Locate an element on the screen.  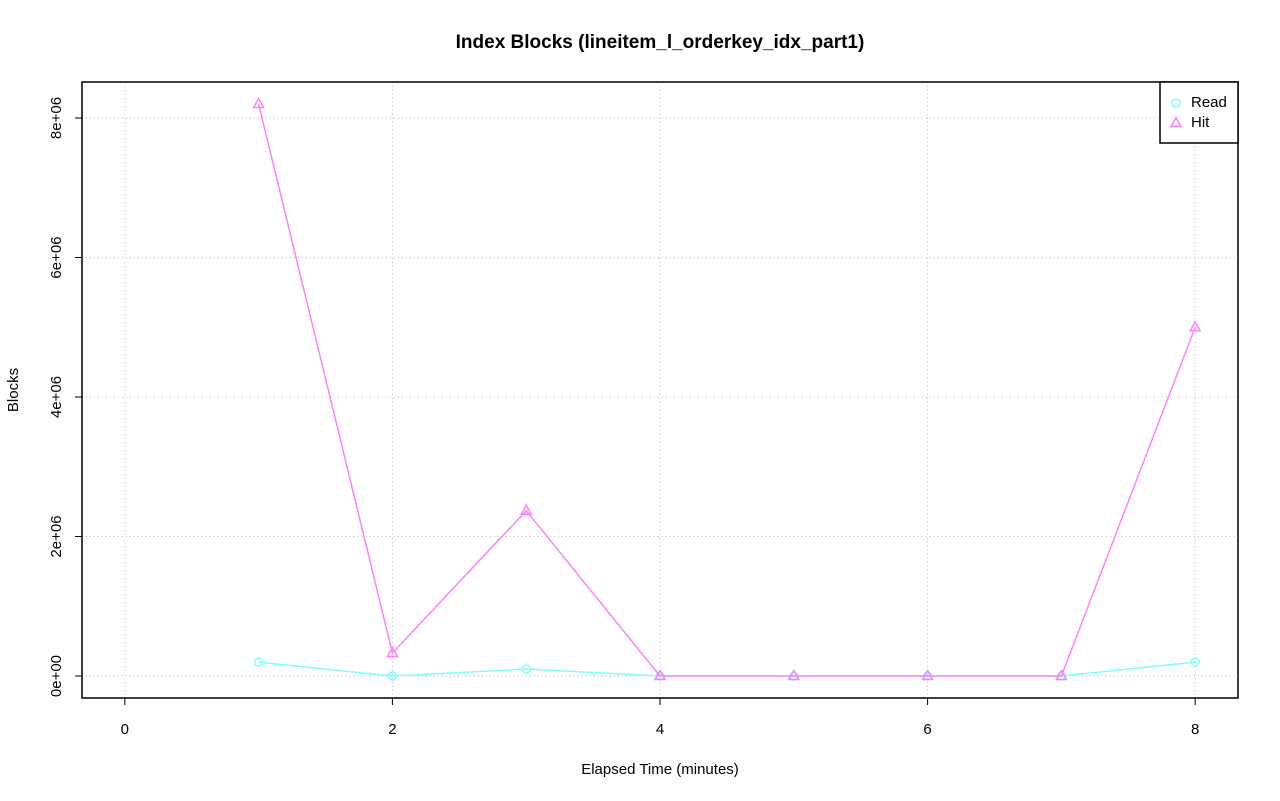
series-line is located at coordinates (727, 669).